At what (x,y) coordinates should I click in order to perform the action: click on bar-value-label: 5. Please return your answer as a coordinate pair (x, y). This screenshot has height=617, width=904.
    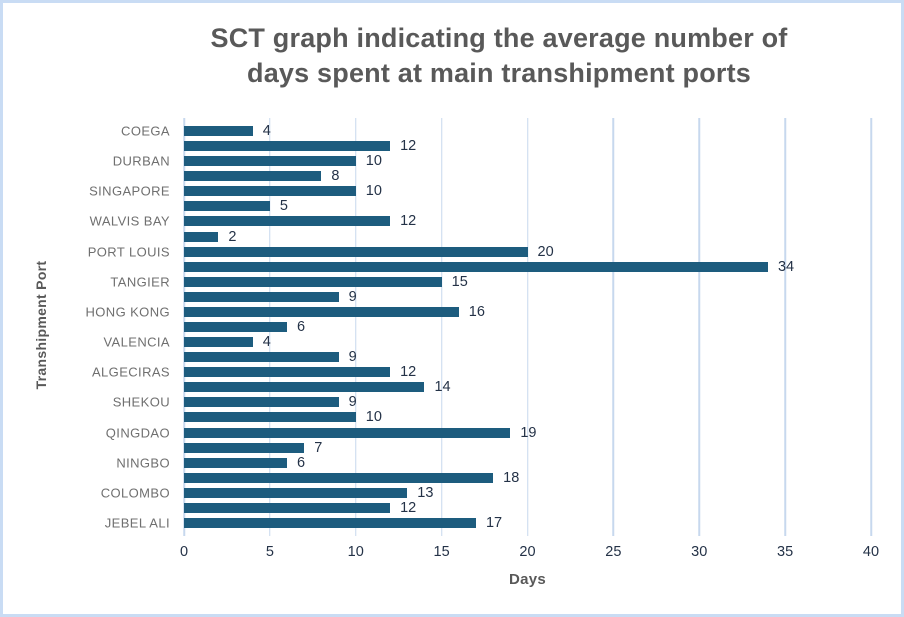
    Looking at the image, I should click on (283, 206).